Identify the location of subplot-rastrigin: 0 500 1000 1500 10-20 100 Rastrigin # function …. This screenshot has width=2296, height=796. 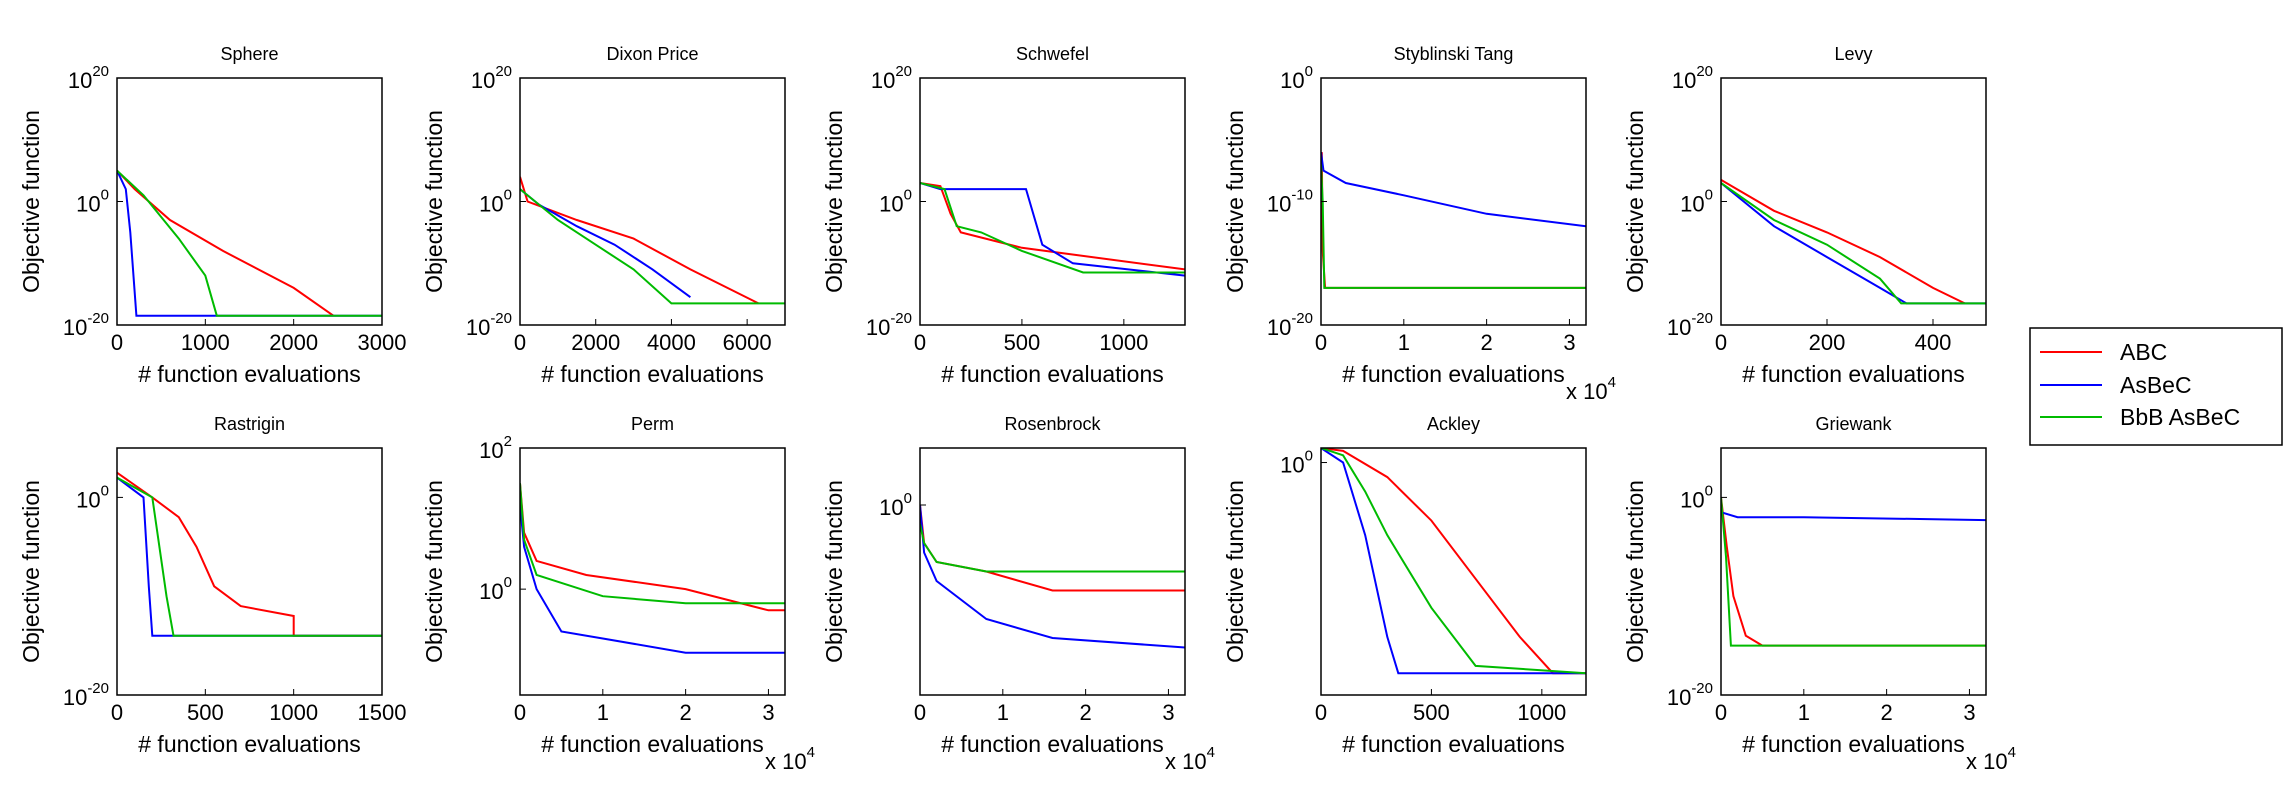
(212, 585).